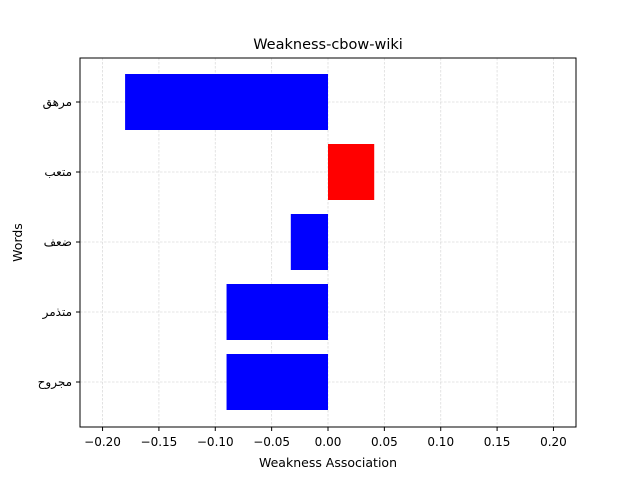 This screenshot has height=480, width=640. I want to click on x-tick-label: −0.15, so click(159, 442).